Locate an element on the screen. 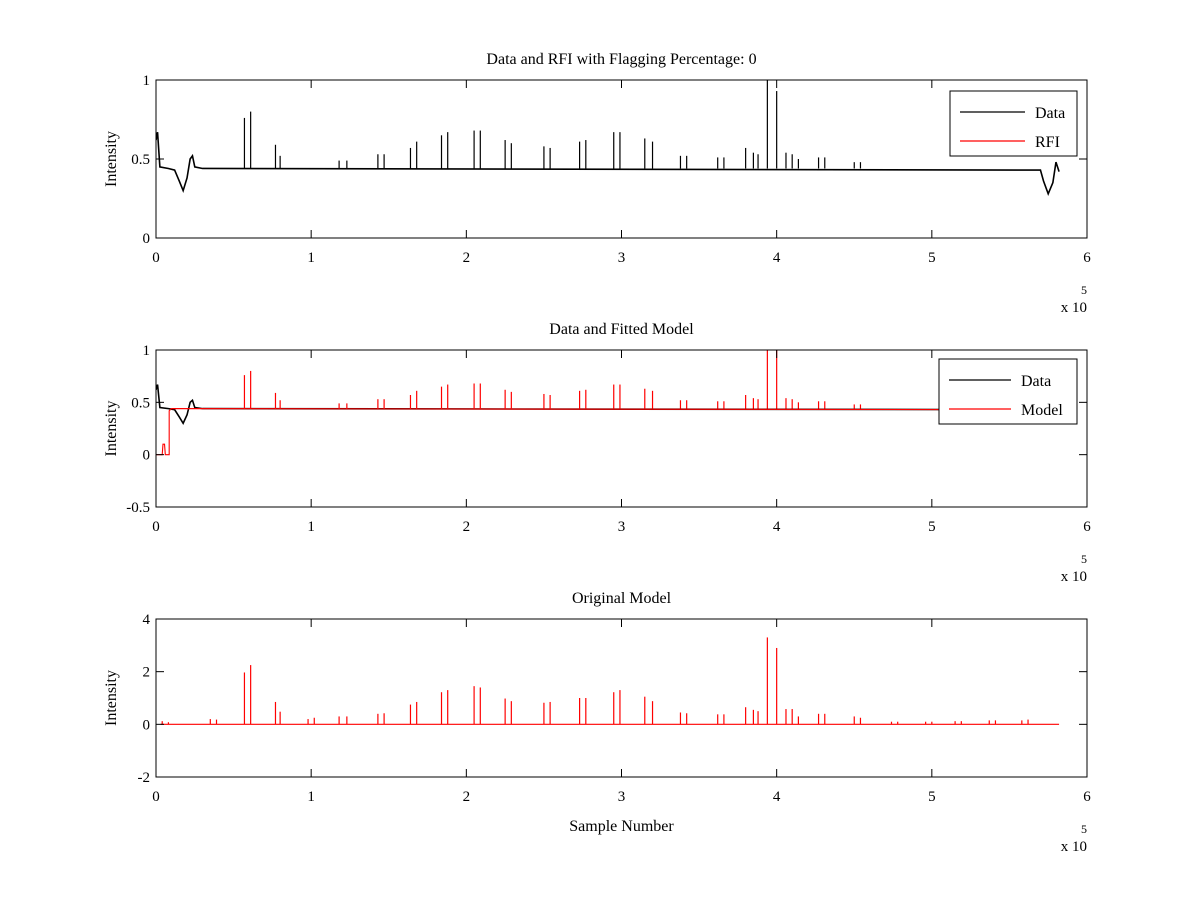  subplot-title: Original Model is located at coordinates (622, 598).